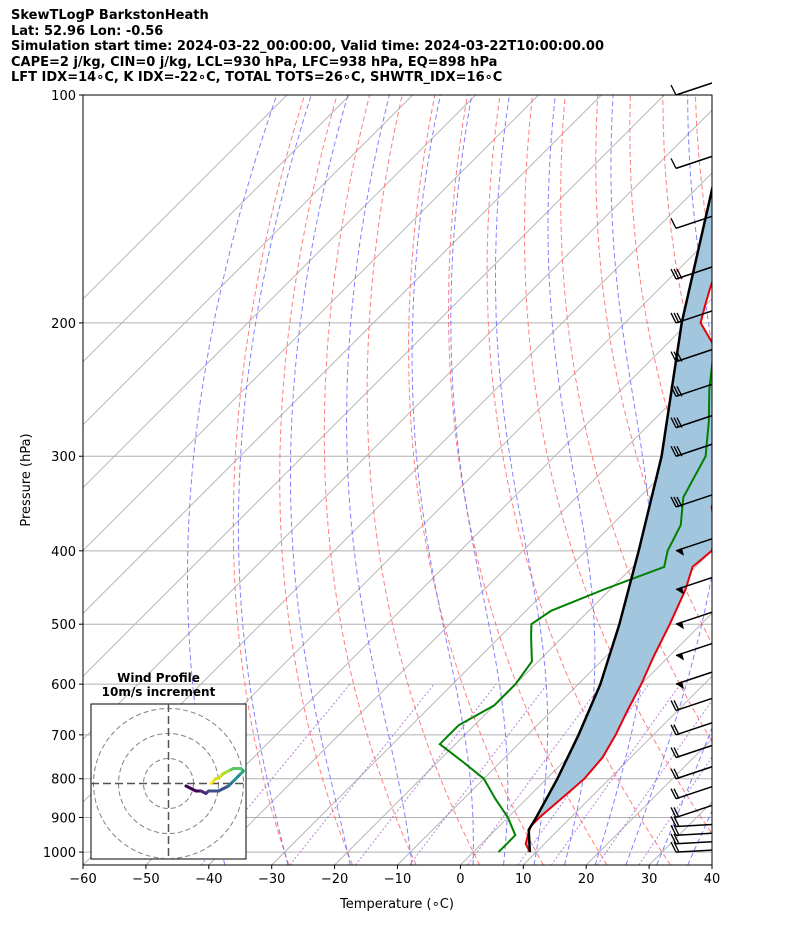 Image resolution: width=794 pixels, height=937 pixels. Describe the element at coordinates (63, 457) in the screenshot. I see `y-tick-label: 300` at that location.